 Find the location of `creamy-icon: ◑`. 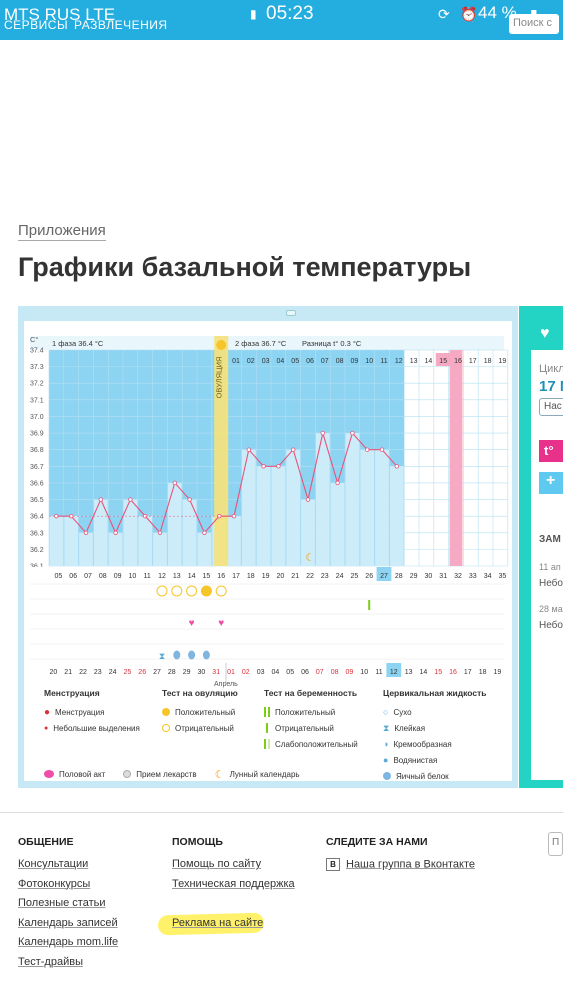

creamy-icon: ◑ is located at coordinates (386, 744).